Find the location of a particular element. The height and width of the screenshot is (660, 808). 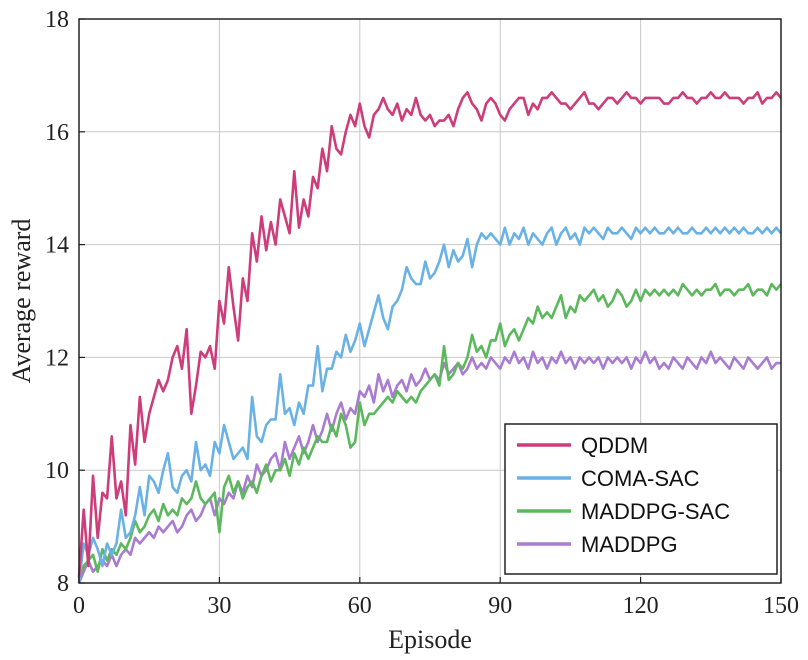

legend-box is located at coordinates (641, 499).